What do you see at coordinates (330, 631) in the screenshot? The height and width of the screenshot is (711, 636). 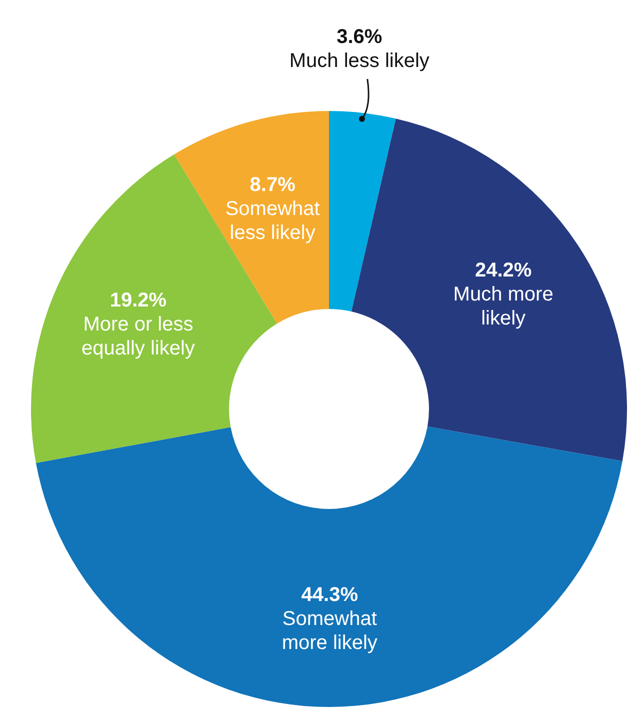 I see `slice-label: Somewhat more likely` at bounding box center [330, 631].